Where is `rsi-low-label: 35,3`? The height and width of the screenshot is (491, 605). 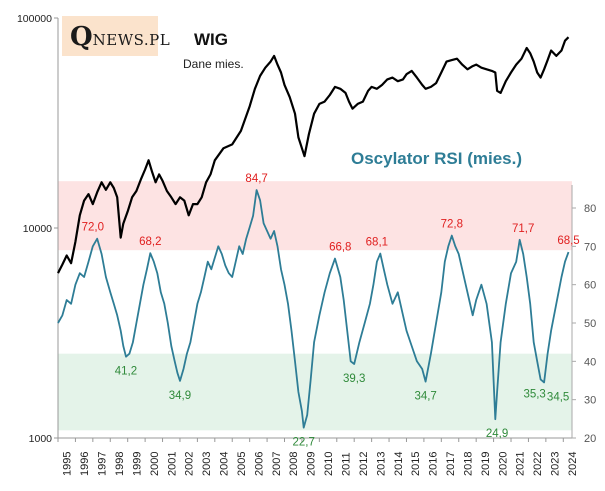 rsi-low-label: 35,3 is located at coordinates (534, 394).